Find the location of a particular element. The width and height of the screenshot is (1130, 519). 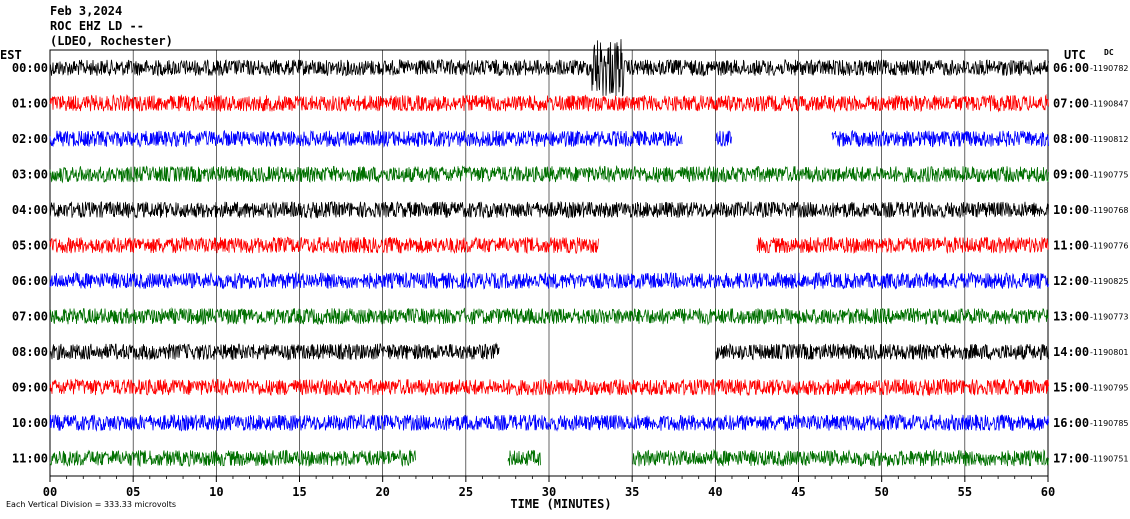

dc-offset-label: -1190768 is located at coordinates (1109, 210).